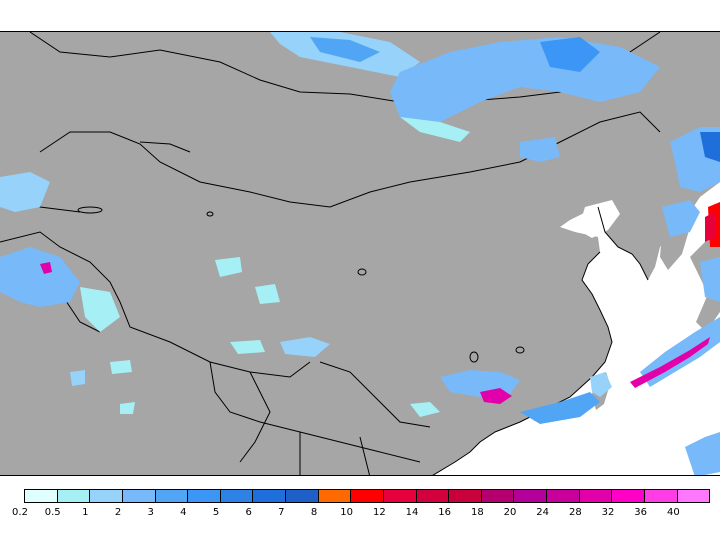 The image size is (720, 540). Describe the element at coordinates (314, 512) in the screenshot. I see `legend-label: 8` at that location.